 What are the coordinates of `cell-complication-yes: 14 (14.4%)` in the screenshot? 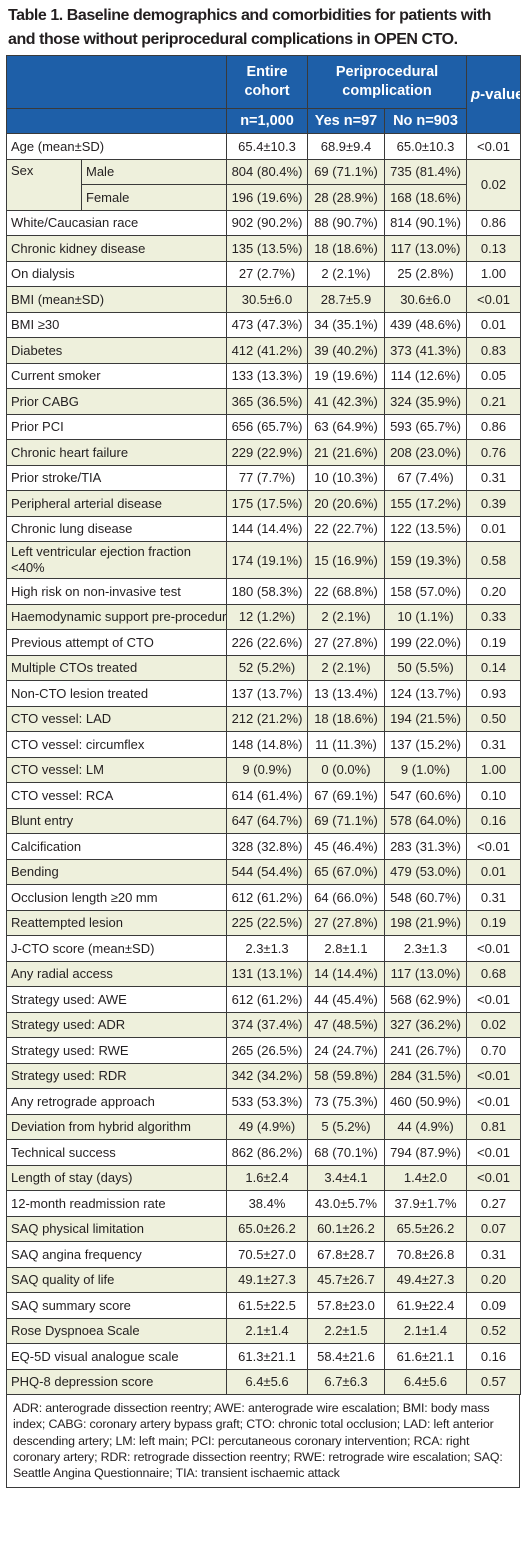 It's located at (346, 973).